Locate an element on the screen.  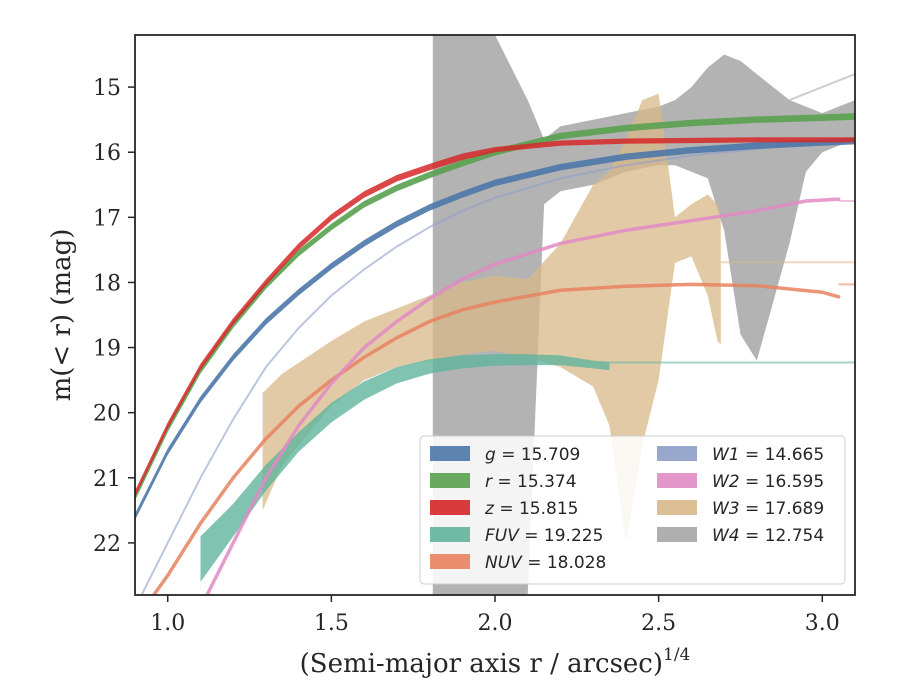
legend-label-w1: W1 = 14.665 is located at coordinates (768, 455).